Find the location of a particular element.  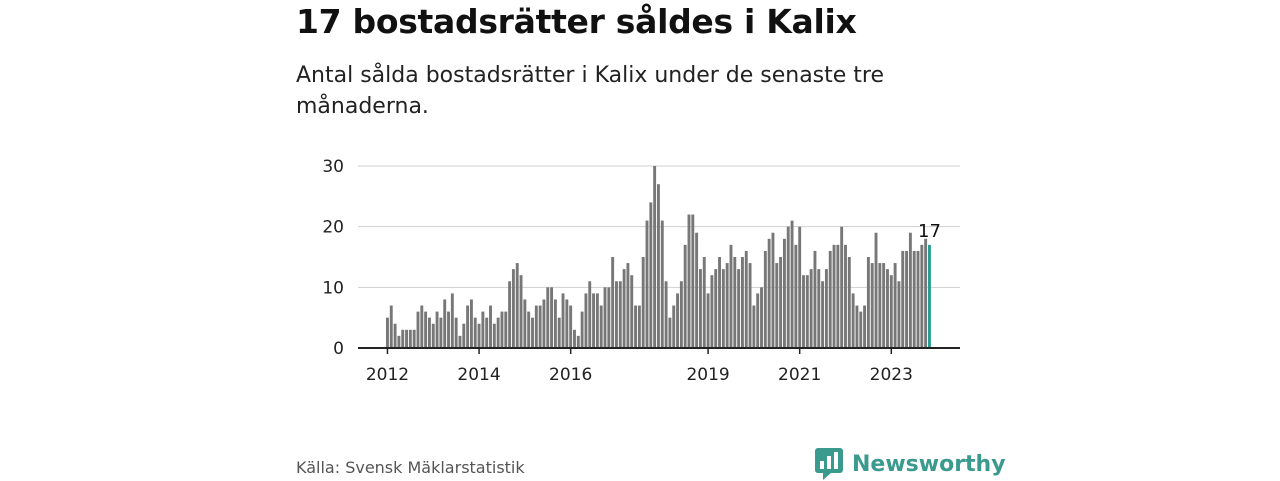

highlight-data-label: 17 is located at coordinates (929, 231).